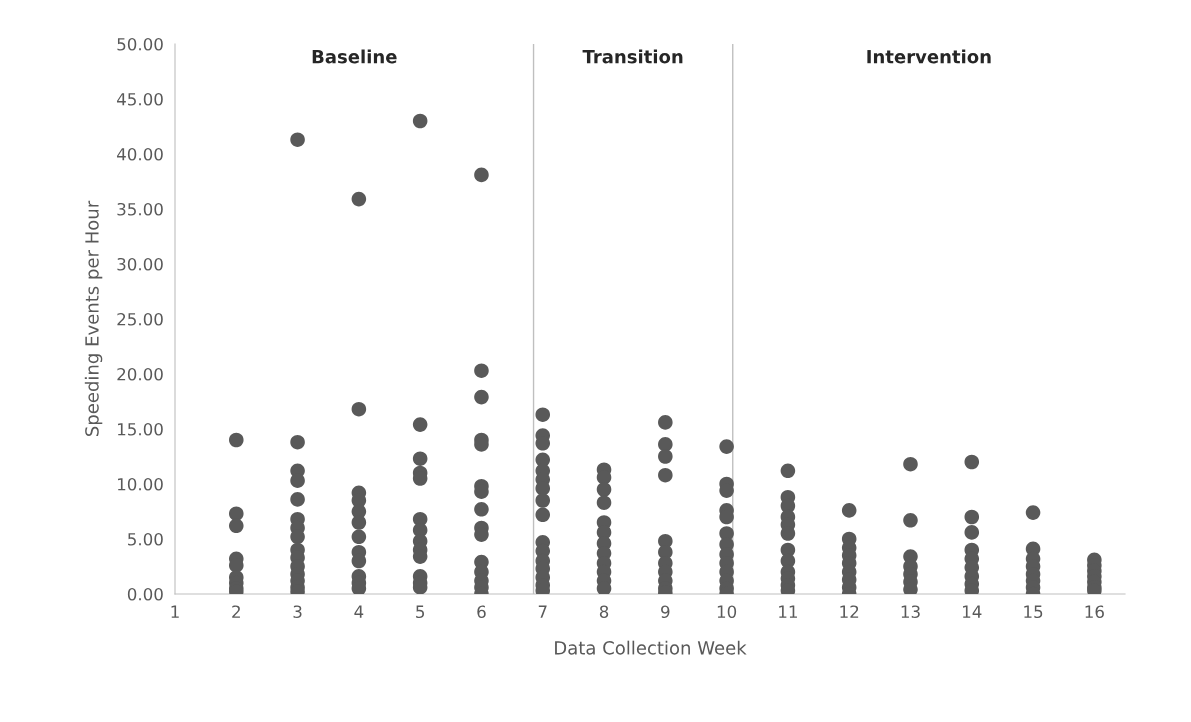 This screenshot has height=722, width=1191. Describe the element at coordinates (1033, 612) in the screenshot. I see `x-tick-label: 15` at that location.